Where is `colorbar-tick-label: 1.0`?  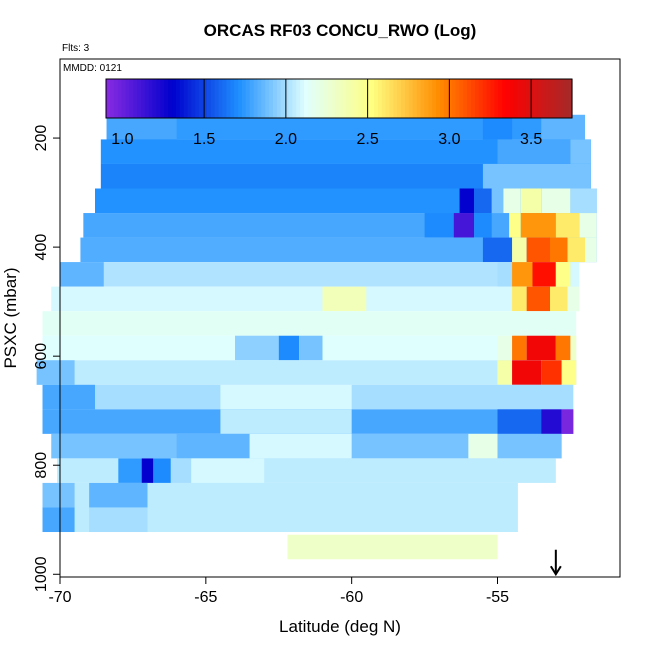
colorbar-tick-label: 1.0 is located at coordinates (122, 139).